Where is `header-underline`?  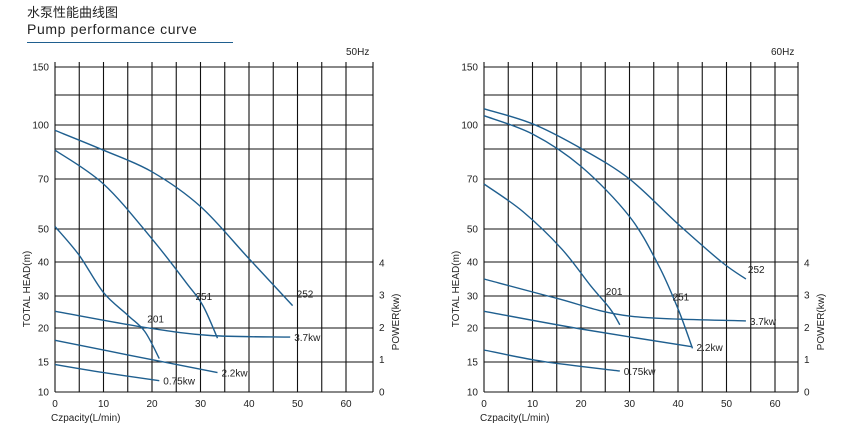
header-underline is located at coordinates (130, 42).